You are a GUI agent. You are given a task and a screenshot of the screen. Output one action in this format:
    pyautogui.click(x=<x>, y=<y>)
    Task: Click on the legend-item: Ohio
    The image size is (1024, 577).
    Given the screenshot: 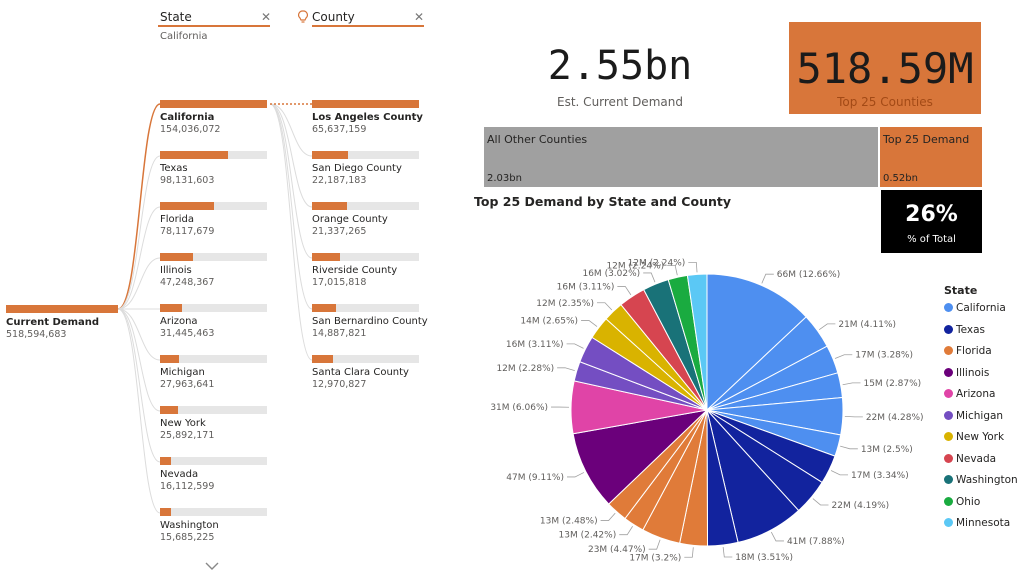 What is the action you would take?
    pyautogui.click(x=962, y=502)
    